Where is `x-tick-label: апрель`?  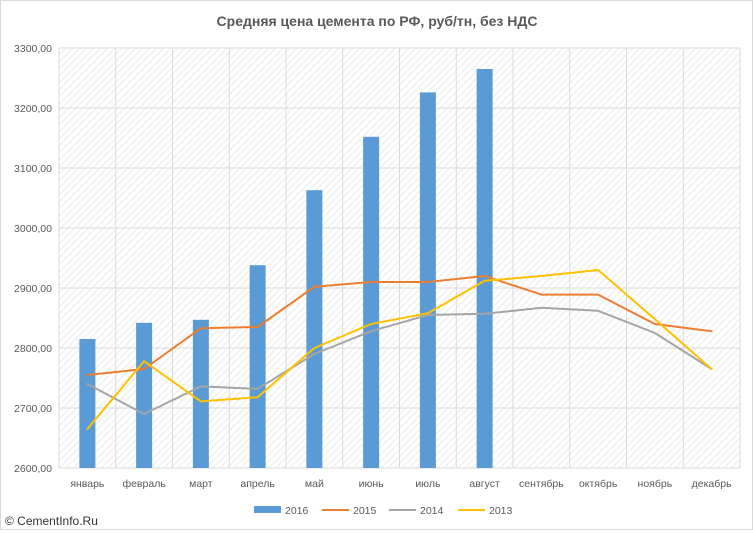 x-tick-label: апрель is located at coordinates (257, 484).